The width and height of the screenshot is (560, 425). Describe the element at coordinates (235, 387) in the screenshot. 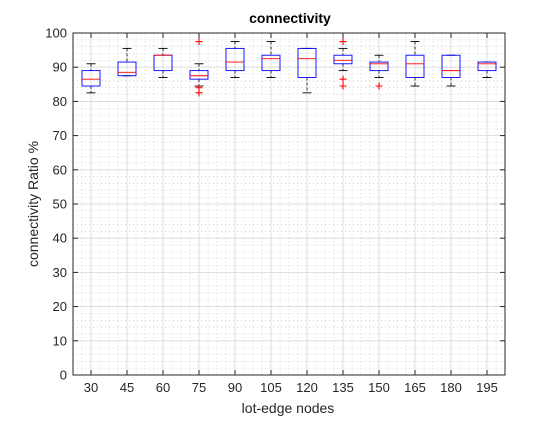

I see `x-tick-label: 90` at that location.